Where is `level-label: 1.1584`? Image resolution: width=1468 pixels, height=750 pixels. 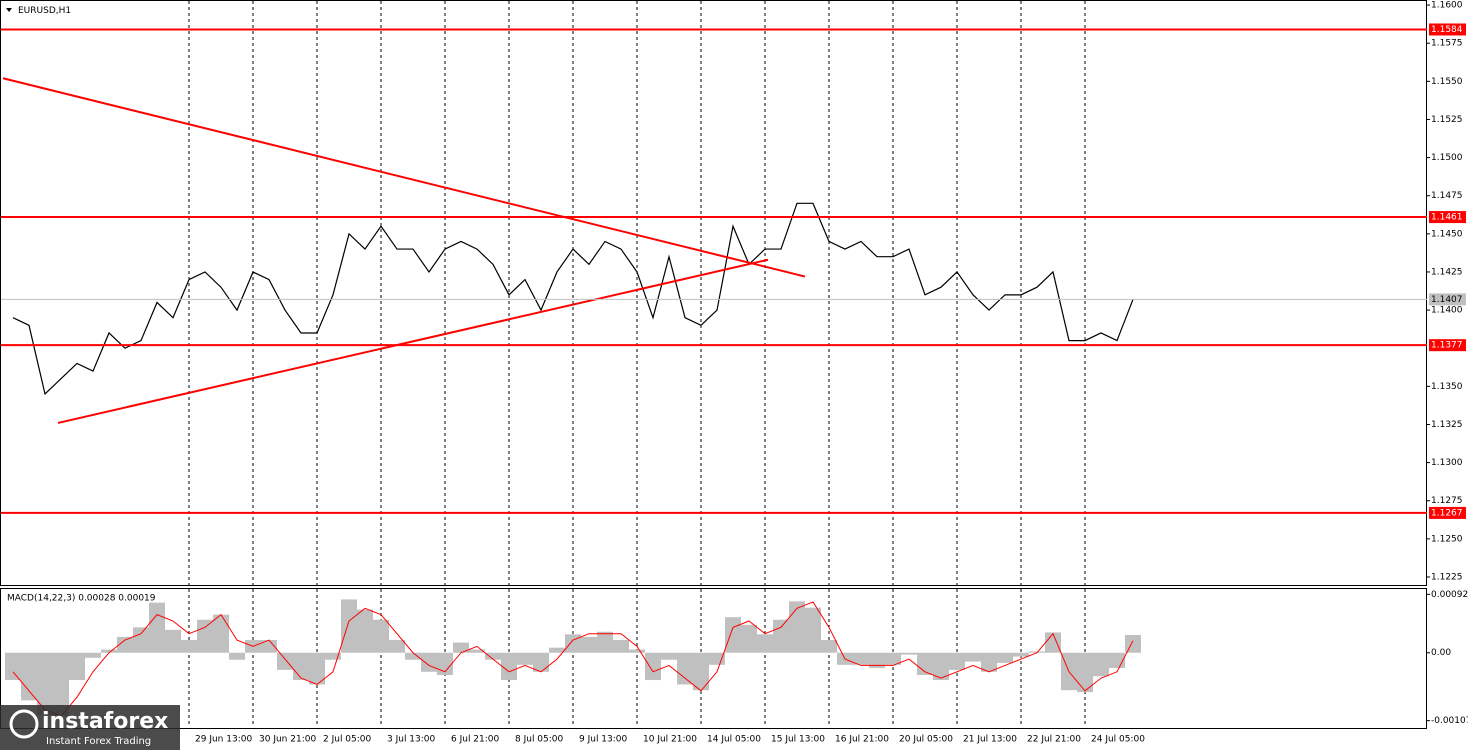 level-label: 1.1584 is located at coordinates (1447, 30).